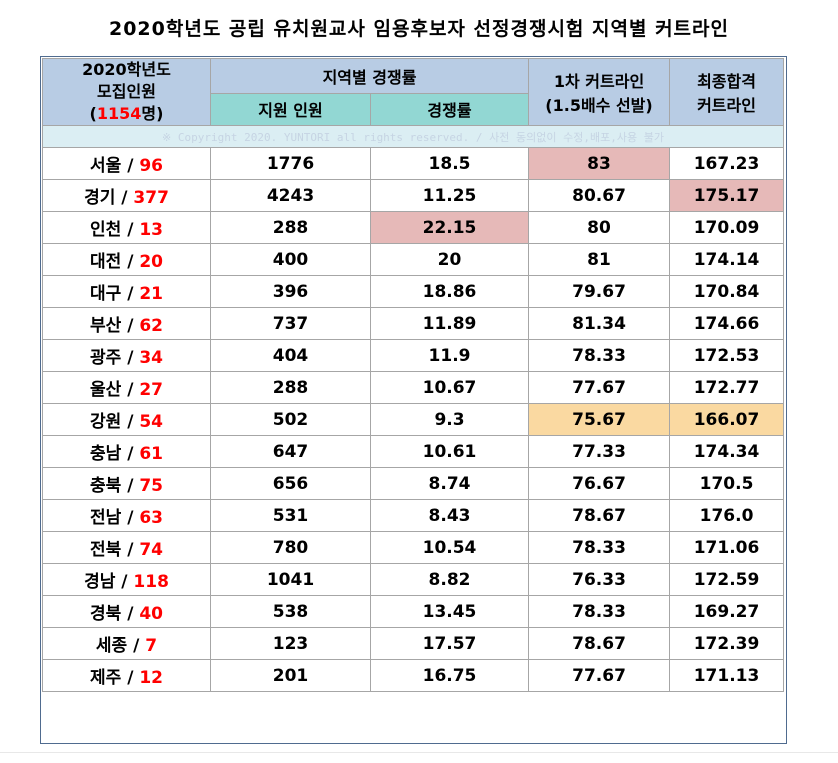 Image resolution: width=838 pixels, height=763 pixels. What do you see at coordinates (449, 611) in the screenshot?
I see `ratio-cell: 13.45` at bounding box center [449, 611].